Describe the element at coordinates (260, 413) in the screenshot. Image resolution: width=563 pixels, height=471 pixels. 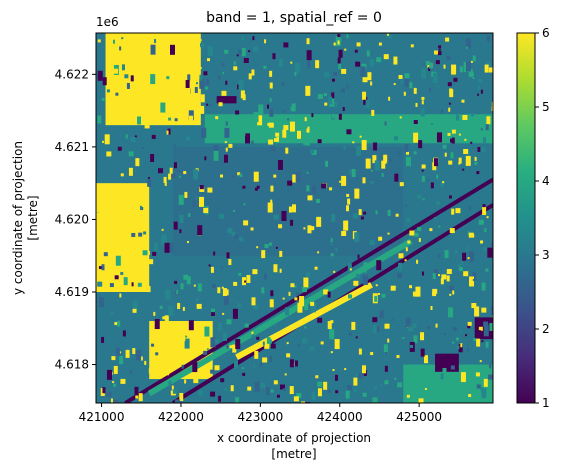
I see `x-axis: 421000 422000 423000 424000 425000` at that location.